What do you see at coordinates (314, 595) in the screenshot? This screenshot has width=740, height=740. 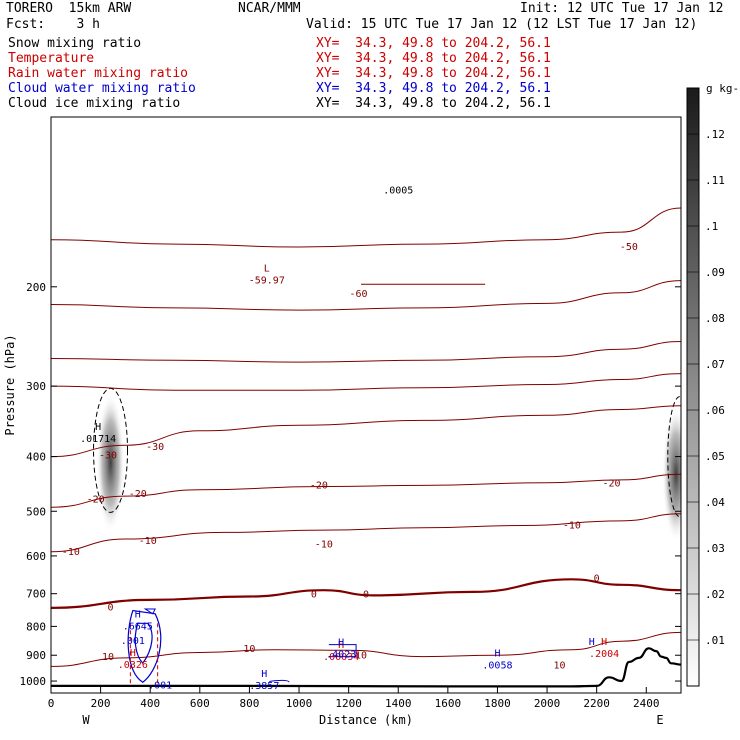 I see `temperature-contour-label-11: 0` at bounding box center [314, 595].